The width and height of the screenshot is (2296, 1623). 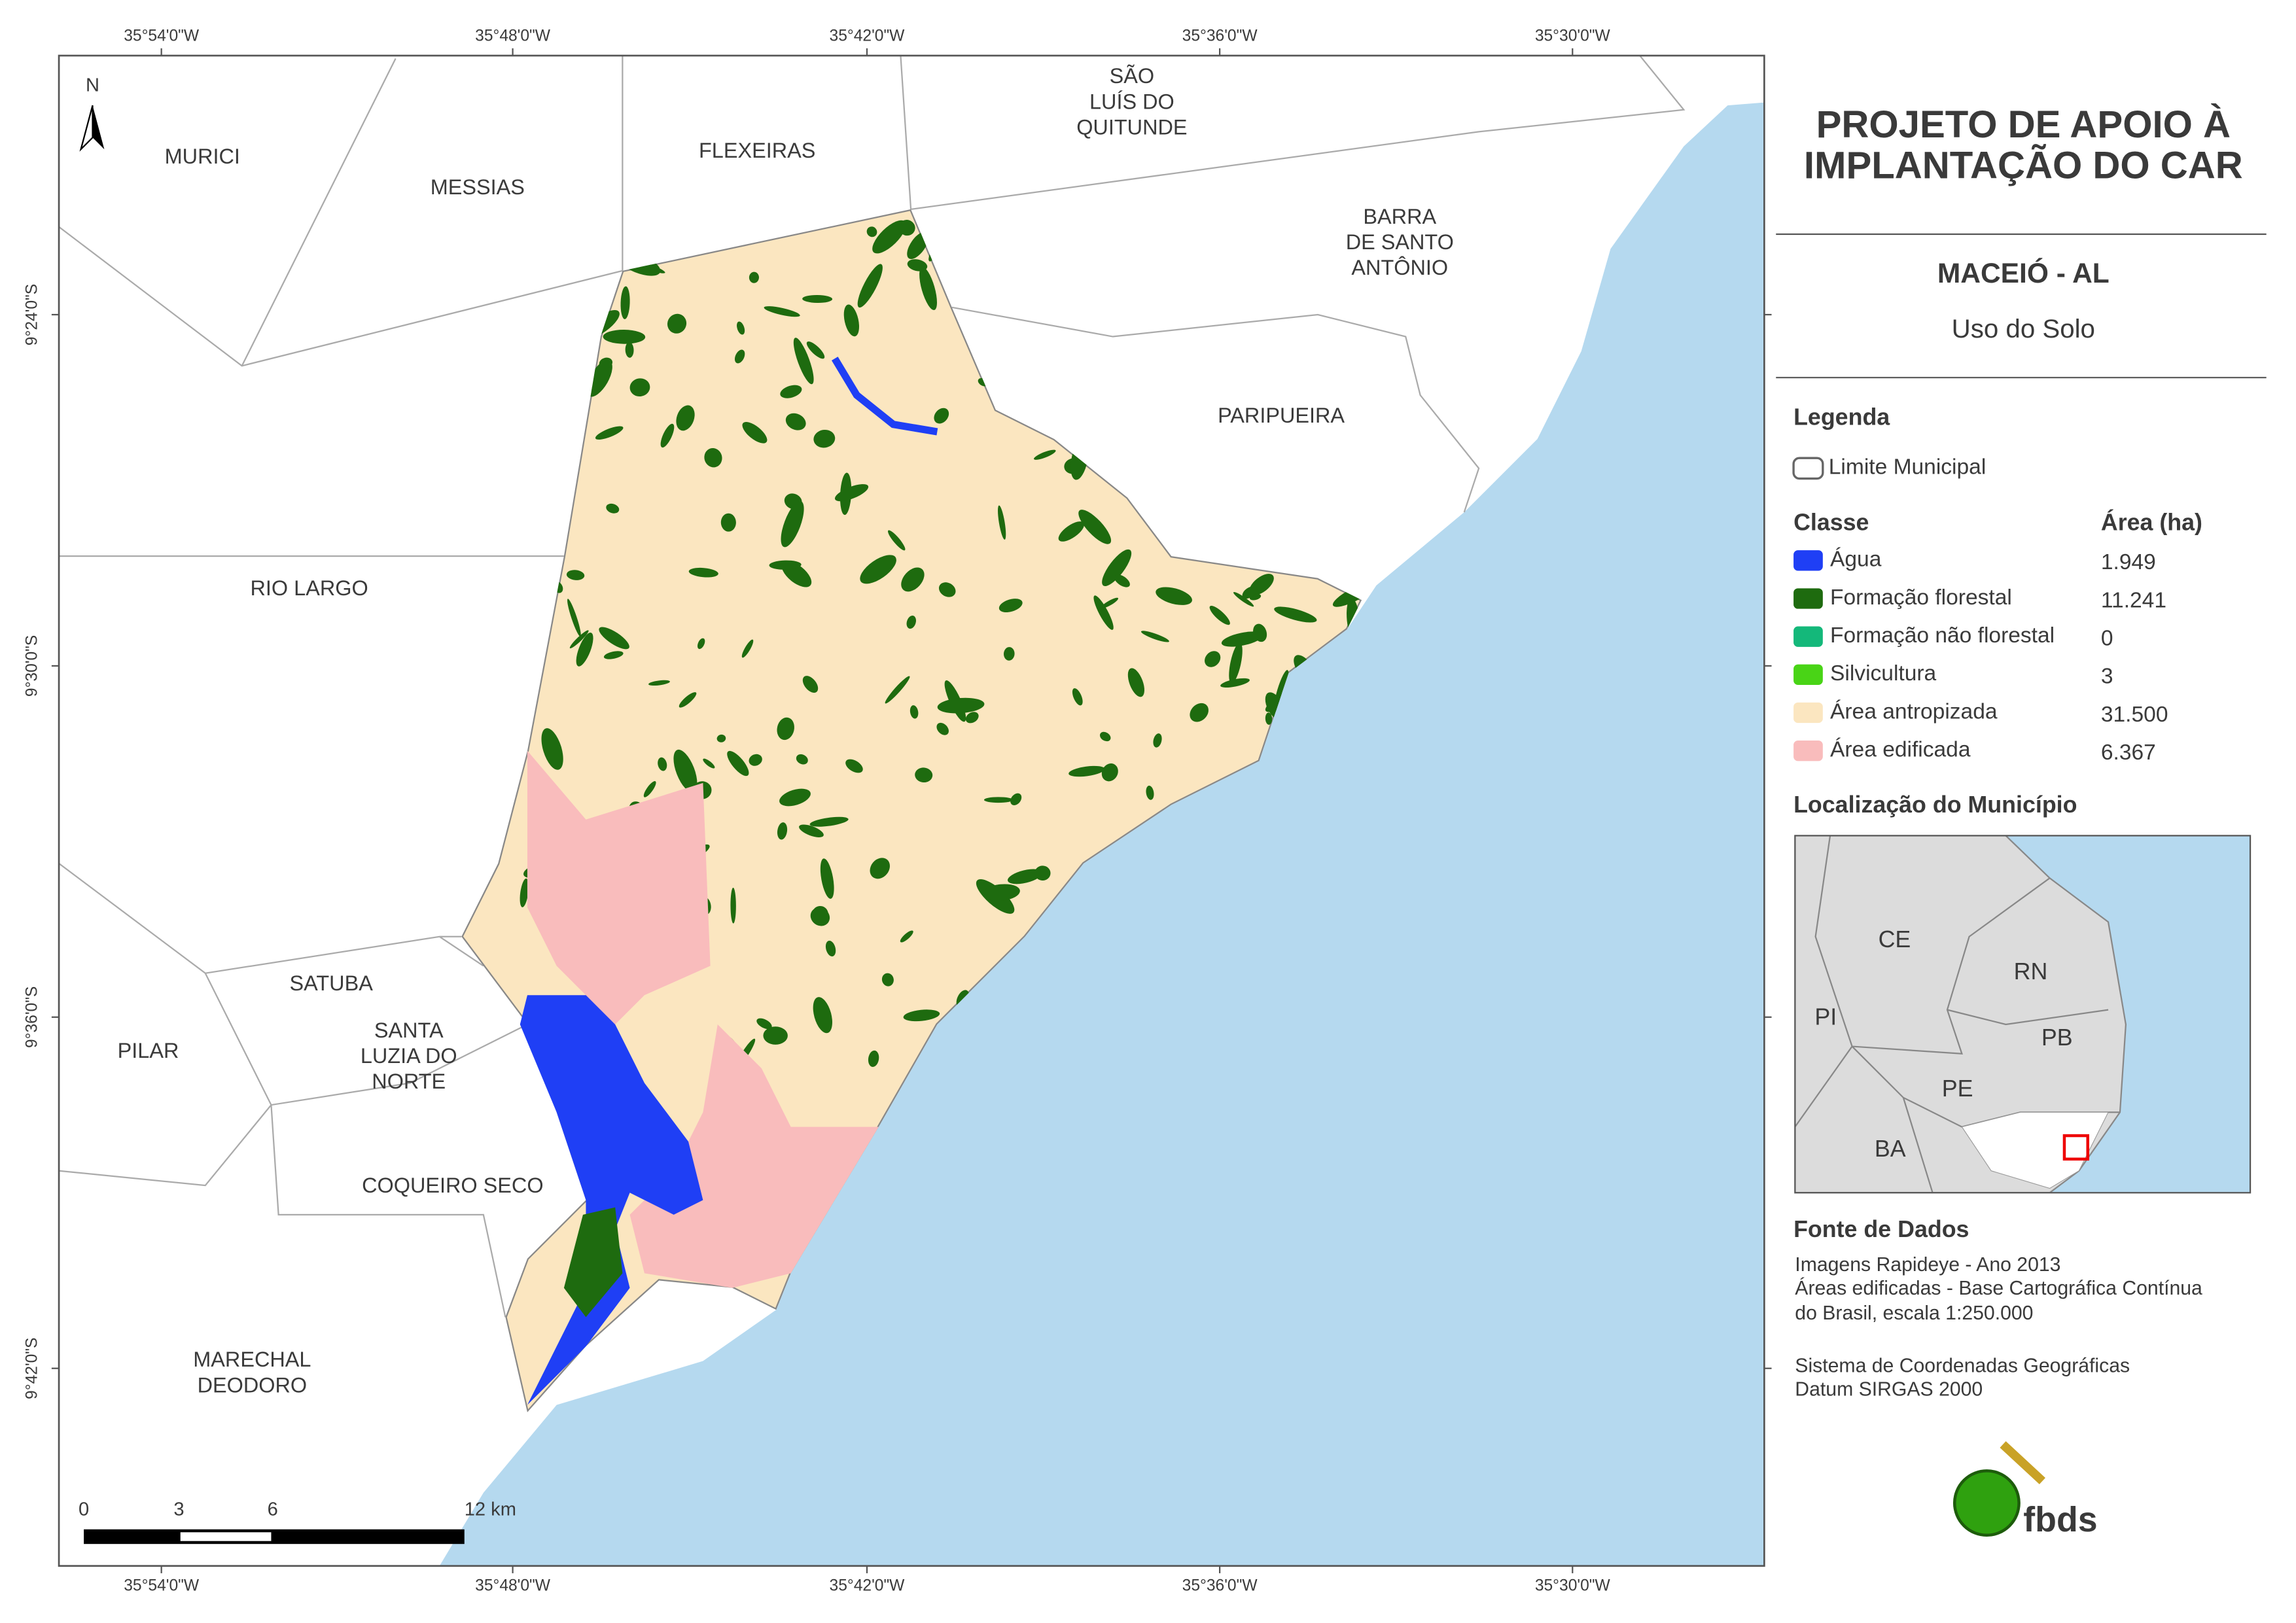 I want to click on scale-bar, so click(x=274, y=1537).